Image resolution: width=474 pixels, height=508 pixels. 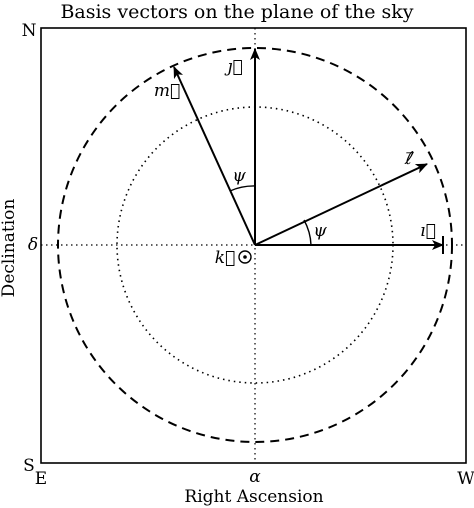 What do you see at coordinates (233, 67) in the screenshot?
I see `vector-j-label: ȷ⃗` at bounding box center [233, 67].